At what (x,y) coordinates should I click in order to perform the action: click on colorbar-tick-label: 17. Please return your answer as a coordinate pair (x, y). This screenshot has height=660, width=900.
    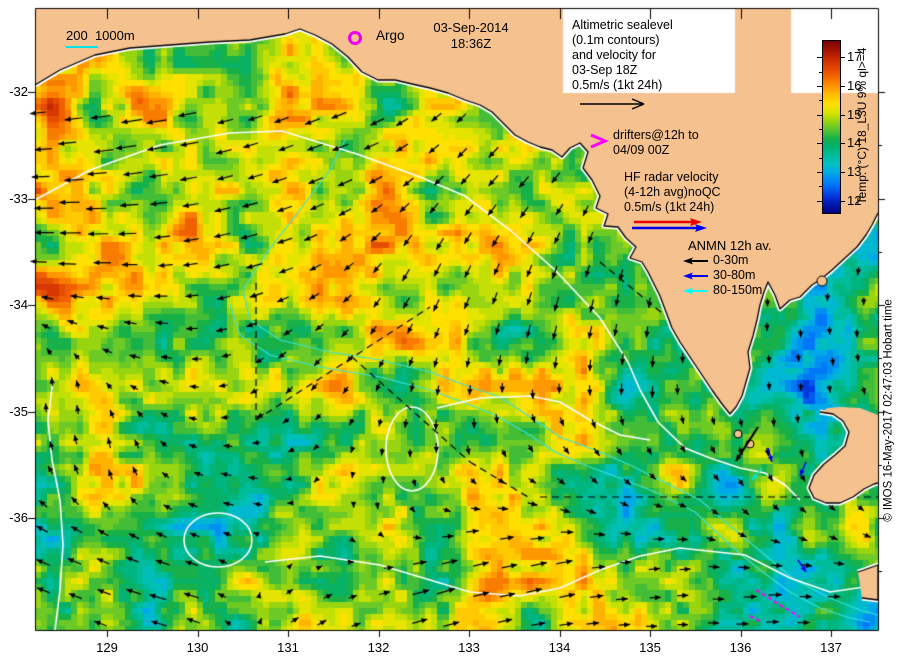
    Looking at the image, I should click on (854, 57).